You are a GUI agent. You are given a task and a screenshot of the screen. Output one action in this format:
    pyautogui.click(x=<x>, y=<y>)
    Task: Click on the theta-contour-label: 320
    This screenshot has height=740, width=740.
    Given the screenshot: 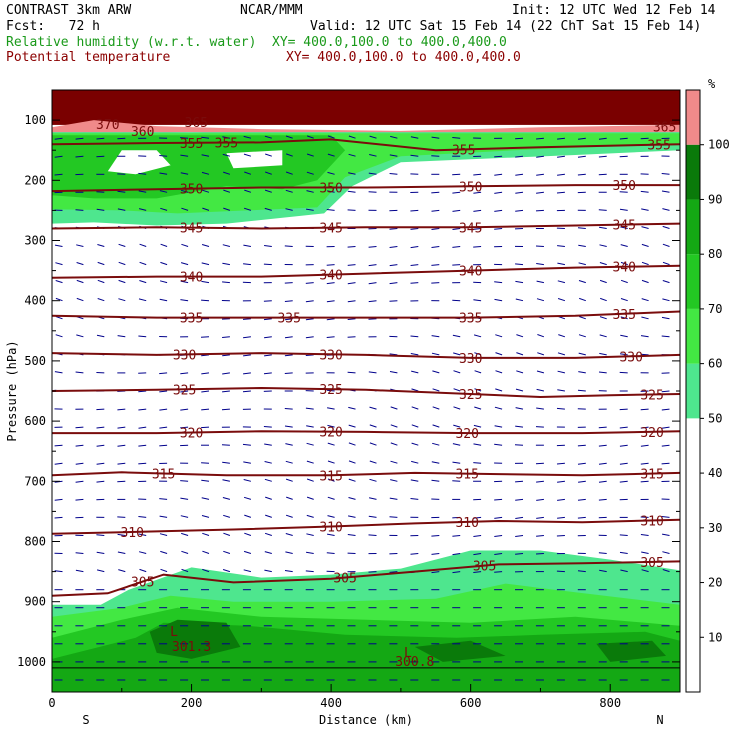 What is the action you would take?
    pyautogui.click(x=191, y=434)
    